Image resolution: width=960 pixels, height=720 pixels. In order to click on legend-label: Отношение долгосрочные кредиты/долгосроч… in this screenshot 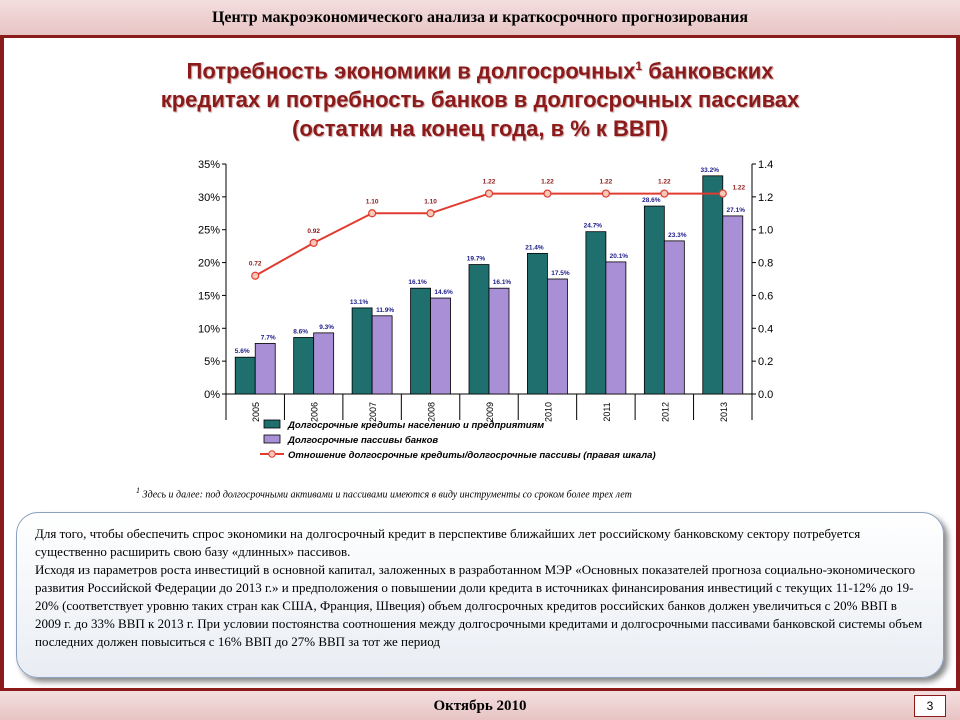, I will do `click(472, 455)`.